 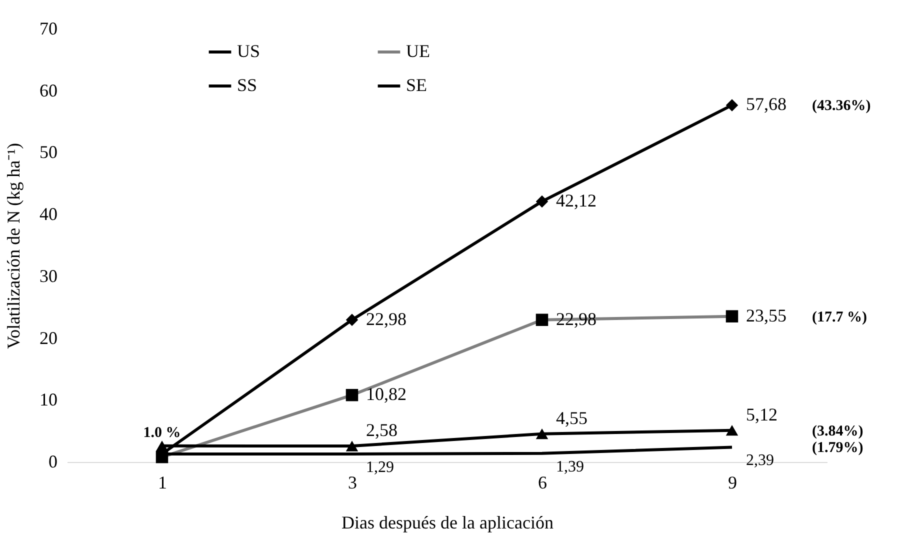 I want to click on x-tick-label: 9, so click(x=732, y=482).